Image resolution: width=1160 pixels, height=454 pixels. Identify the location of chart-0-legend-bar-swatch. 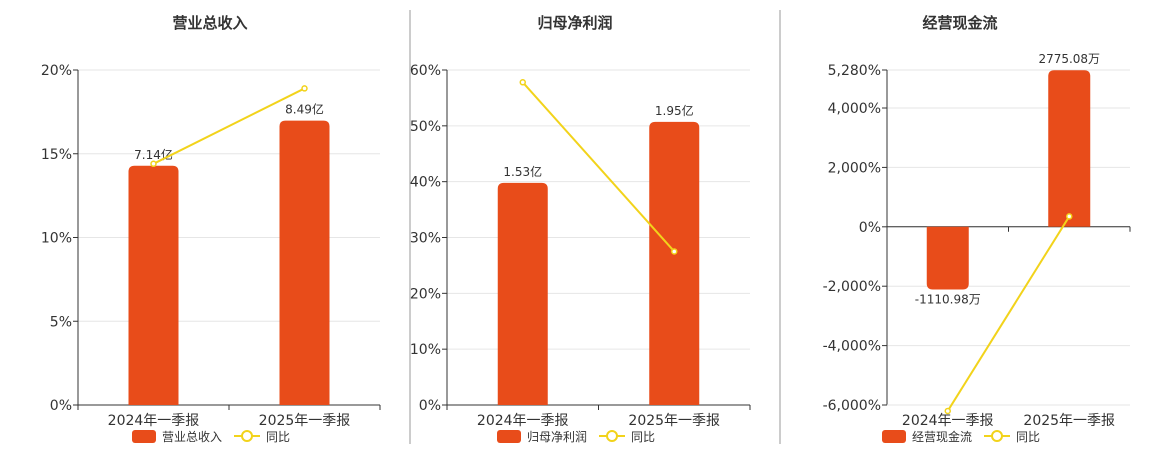
(144, 436).